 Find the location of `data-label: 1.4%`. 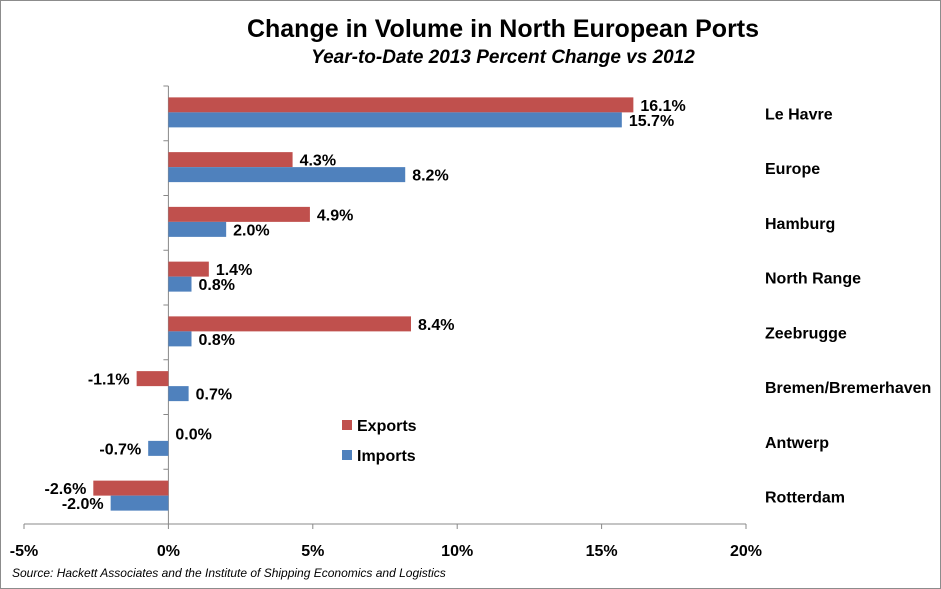

data-label: 1.4% is located at coordinates (234, 270).